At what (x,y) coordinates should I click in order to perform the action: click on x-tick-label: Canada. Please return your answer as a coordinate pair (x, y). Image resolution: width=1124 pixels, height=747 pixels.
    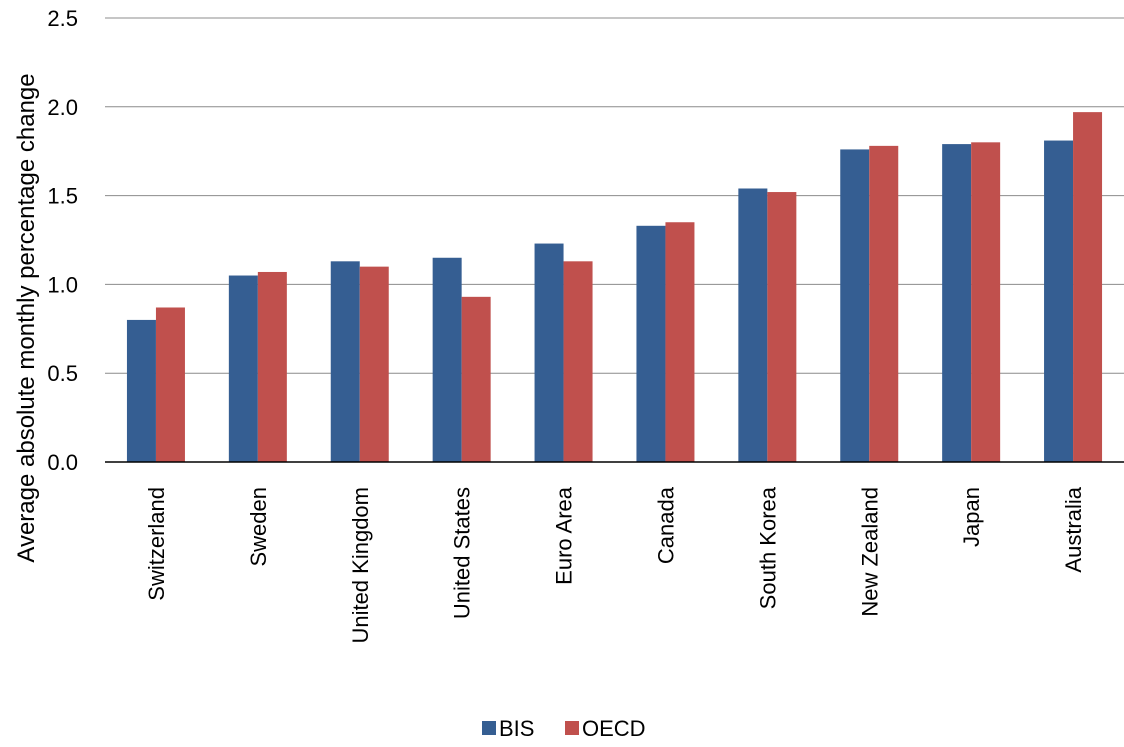
    Looking at the image, I should click on (665, 525).